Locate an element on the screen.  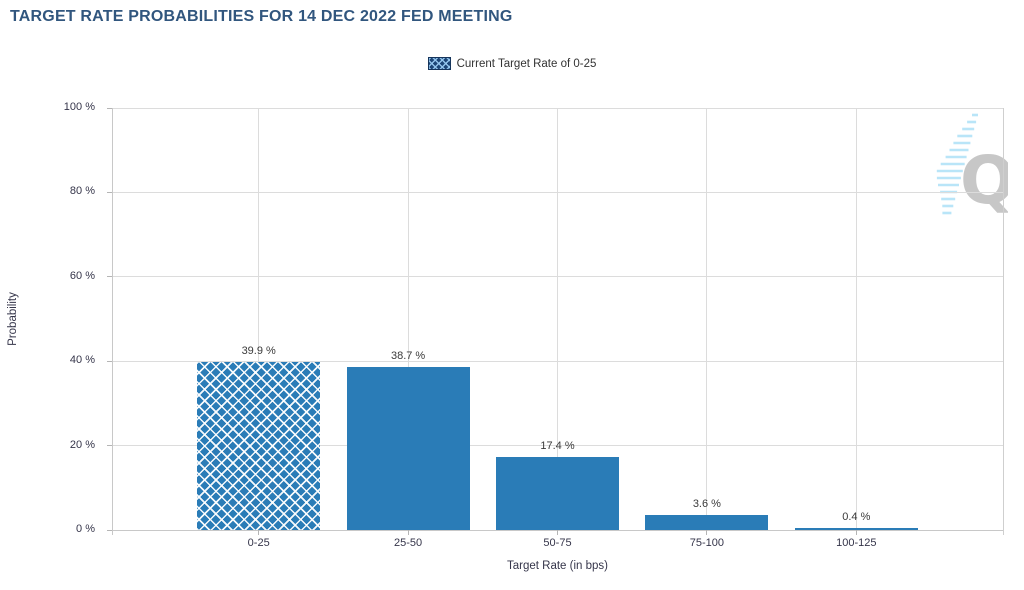
bar-value-label-0-25: 39.9 % is located at coordinates (258, 350).